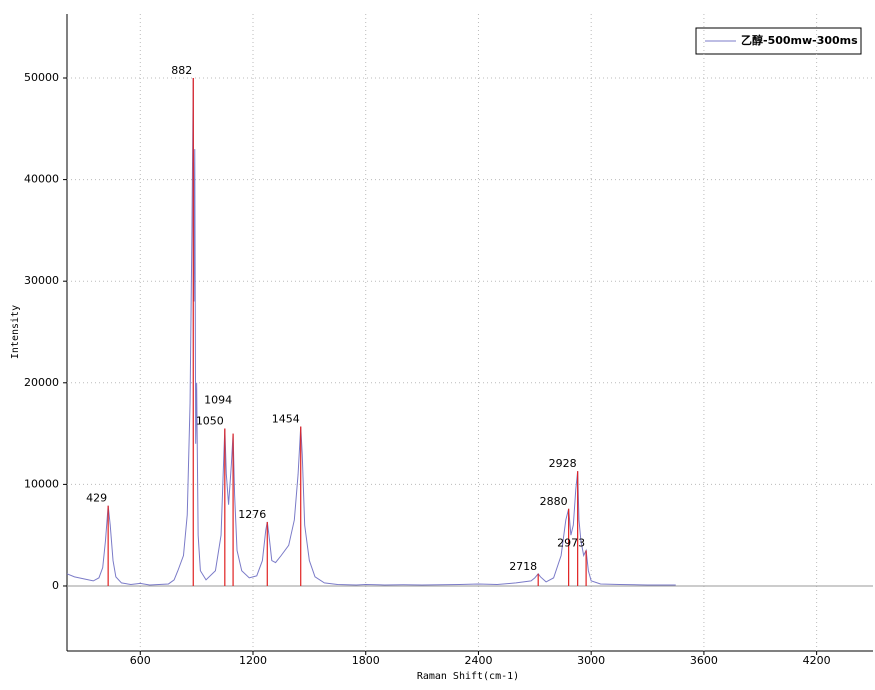 Image resolution: width=875 pixels, height=690 pixels. What do you see at coordinates (563, 463) in the screenshot?
I see `peak-label: 2928` at bounding box center [563, 463].